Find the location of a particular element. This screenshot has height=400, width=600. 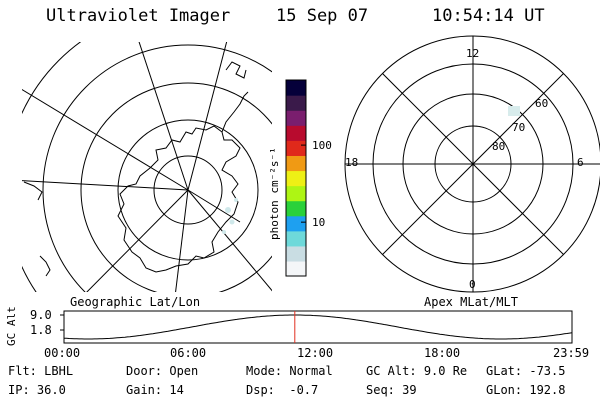

status-glat: GLat: -73.5 is located at coordinates (526, 371).